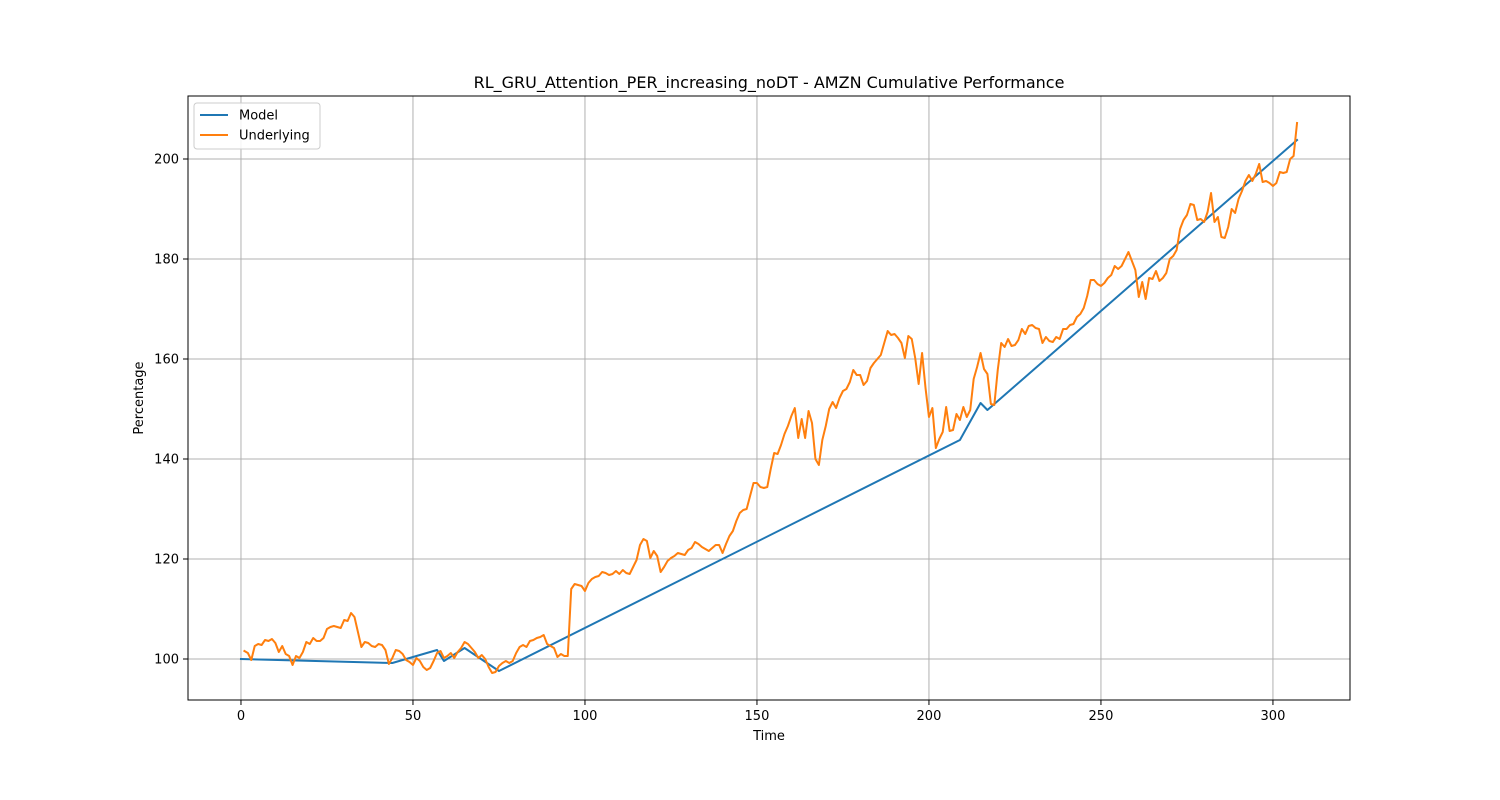  Describe the element at coordinates (1273, 716) in the screenshot. I see `x-tick-label: 300` at that location.